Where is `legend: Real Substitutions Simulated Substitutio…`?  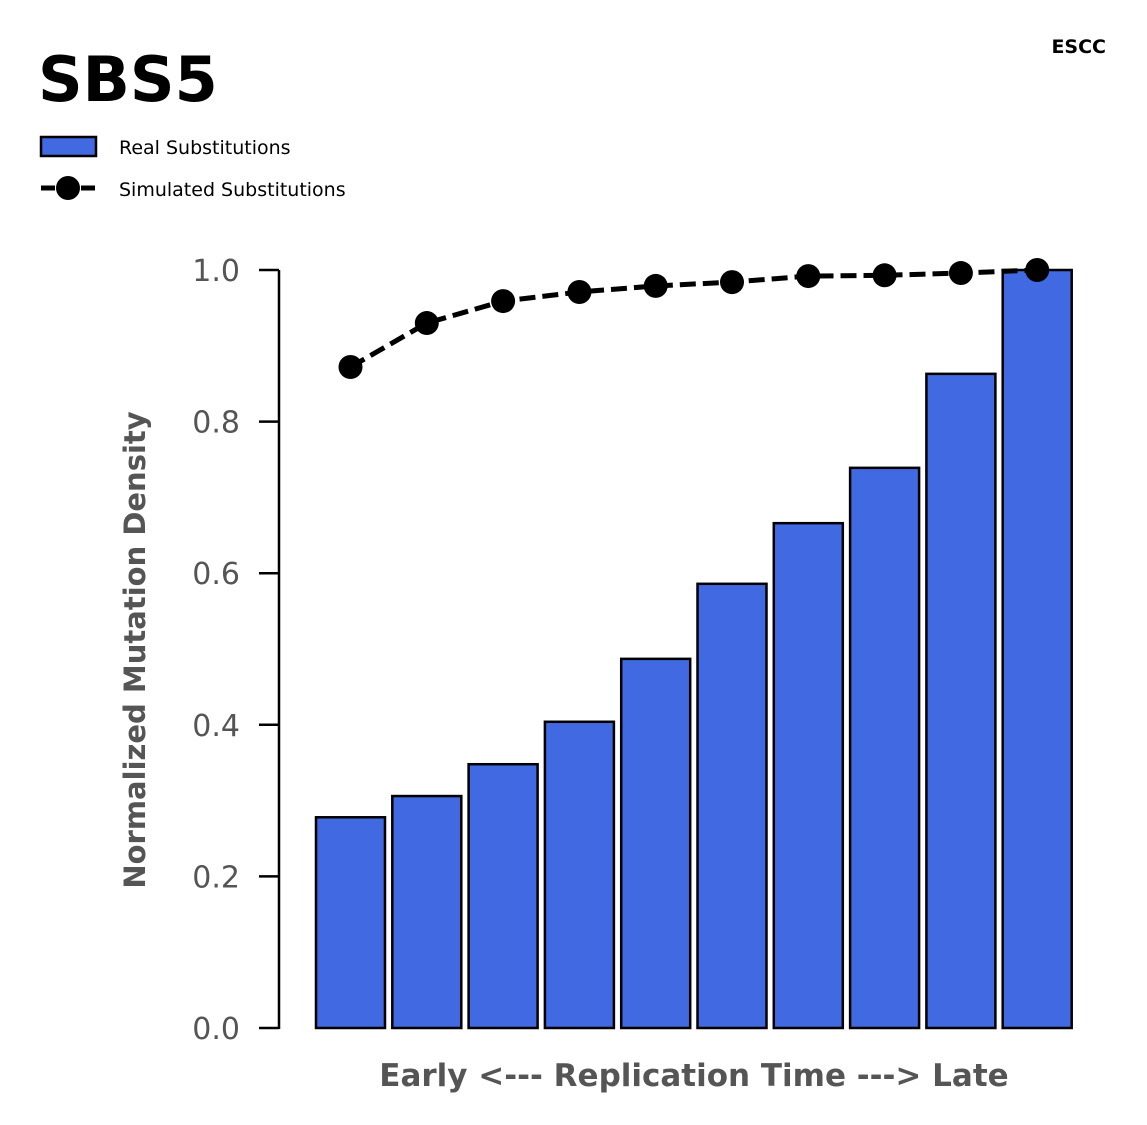 legend: Real Substitutions Simulated Substitutio… is located at coordinates (192, 168).